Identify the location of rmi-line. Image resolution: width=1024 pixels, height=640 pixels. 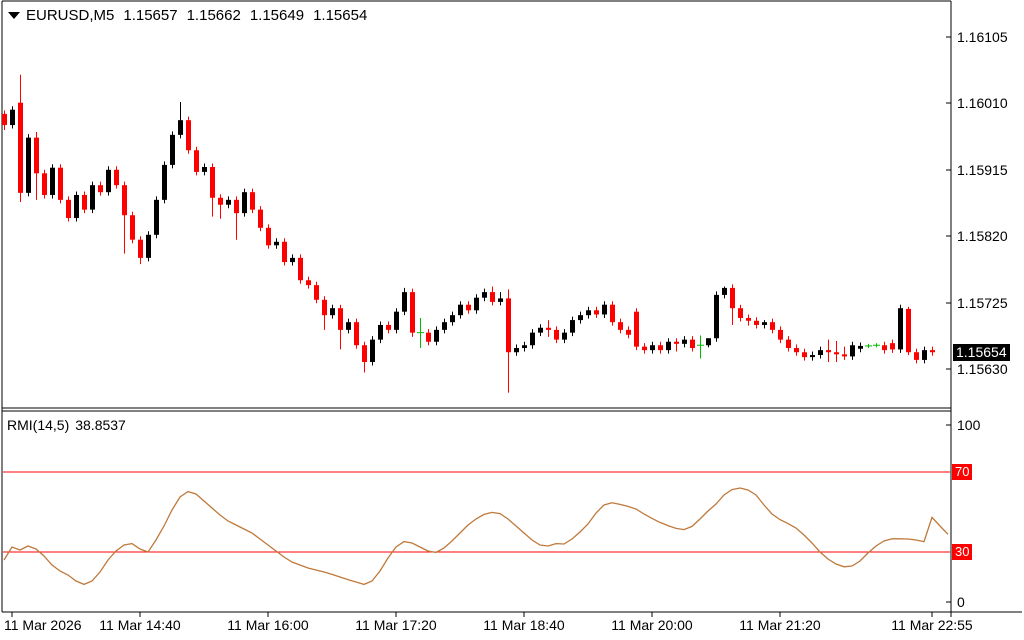
(476, 536).